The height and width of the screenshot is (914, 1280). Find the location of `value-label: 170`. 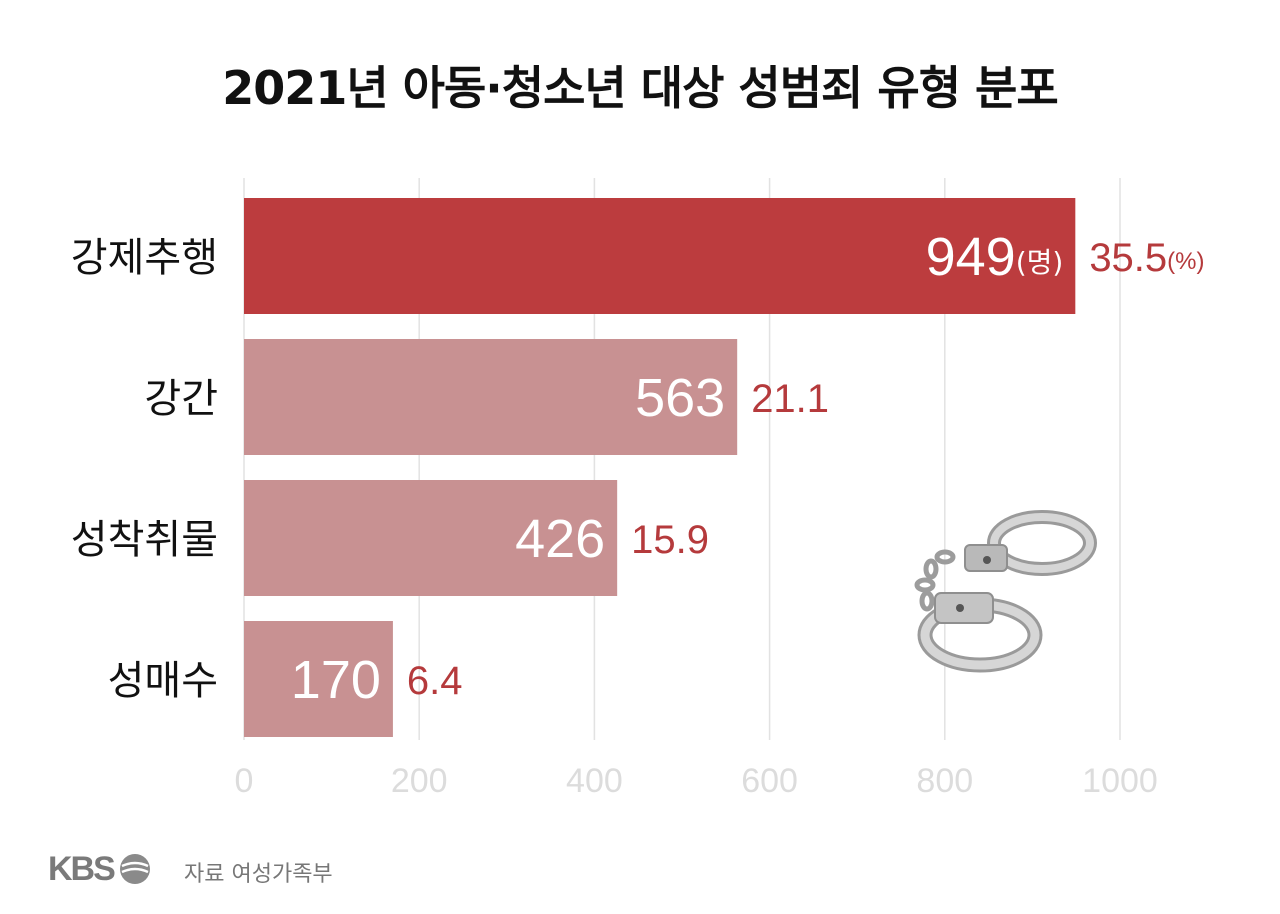

value-label: 170 is located at coordinates (336, 680).